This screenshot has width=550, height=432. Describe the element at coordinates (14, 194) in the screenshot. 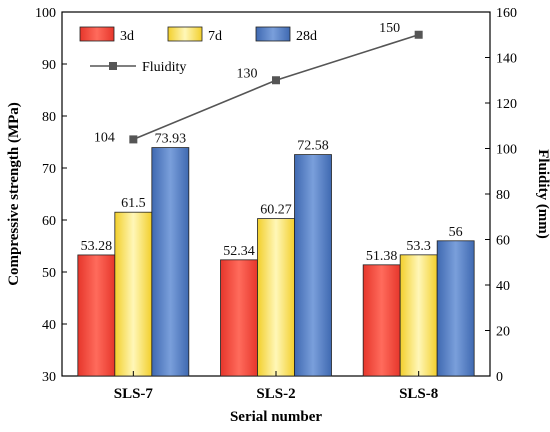

I see `y-axis-title: Compressive strength (MPa)` at that location.